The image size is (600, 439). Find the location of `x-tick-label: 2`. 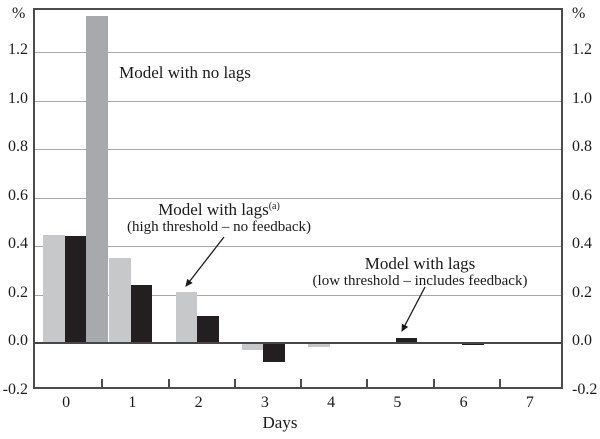

x-tick-label: 2 is located at coordinates (198, 402).